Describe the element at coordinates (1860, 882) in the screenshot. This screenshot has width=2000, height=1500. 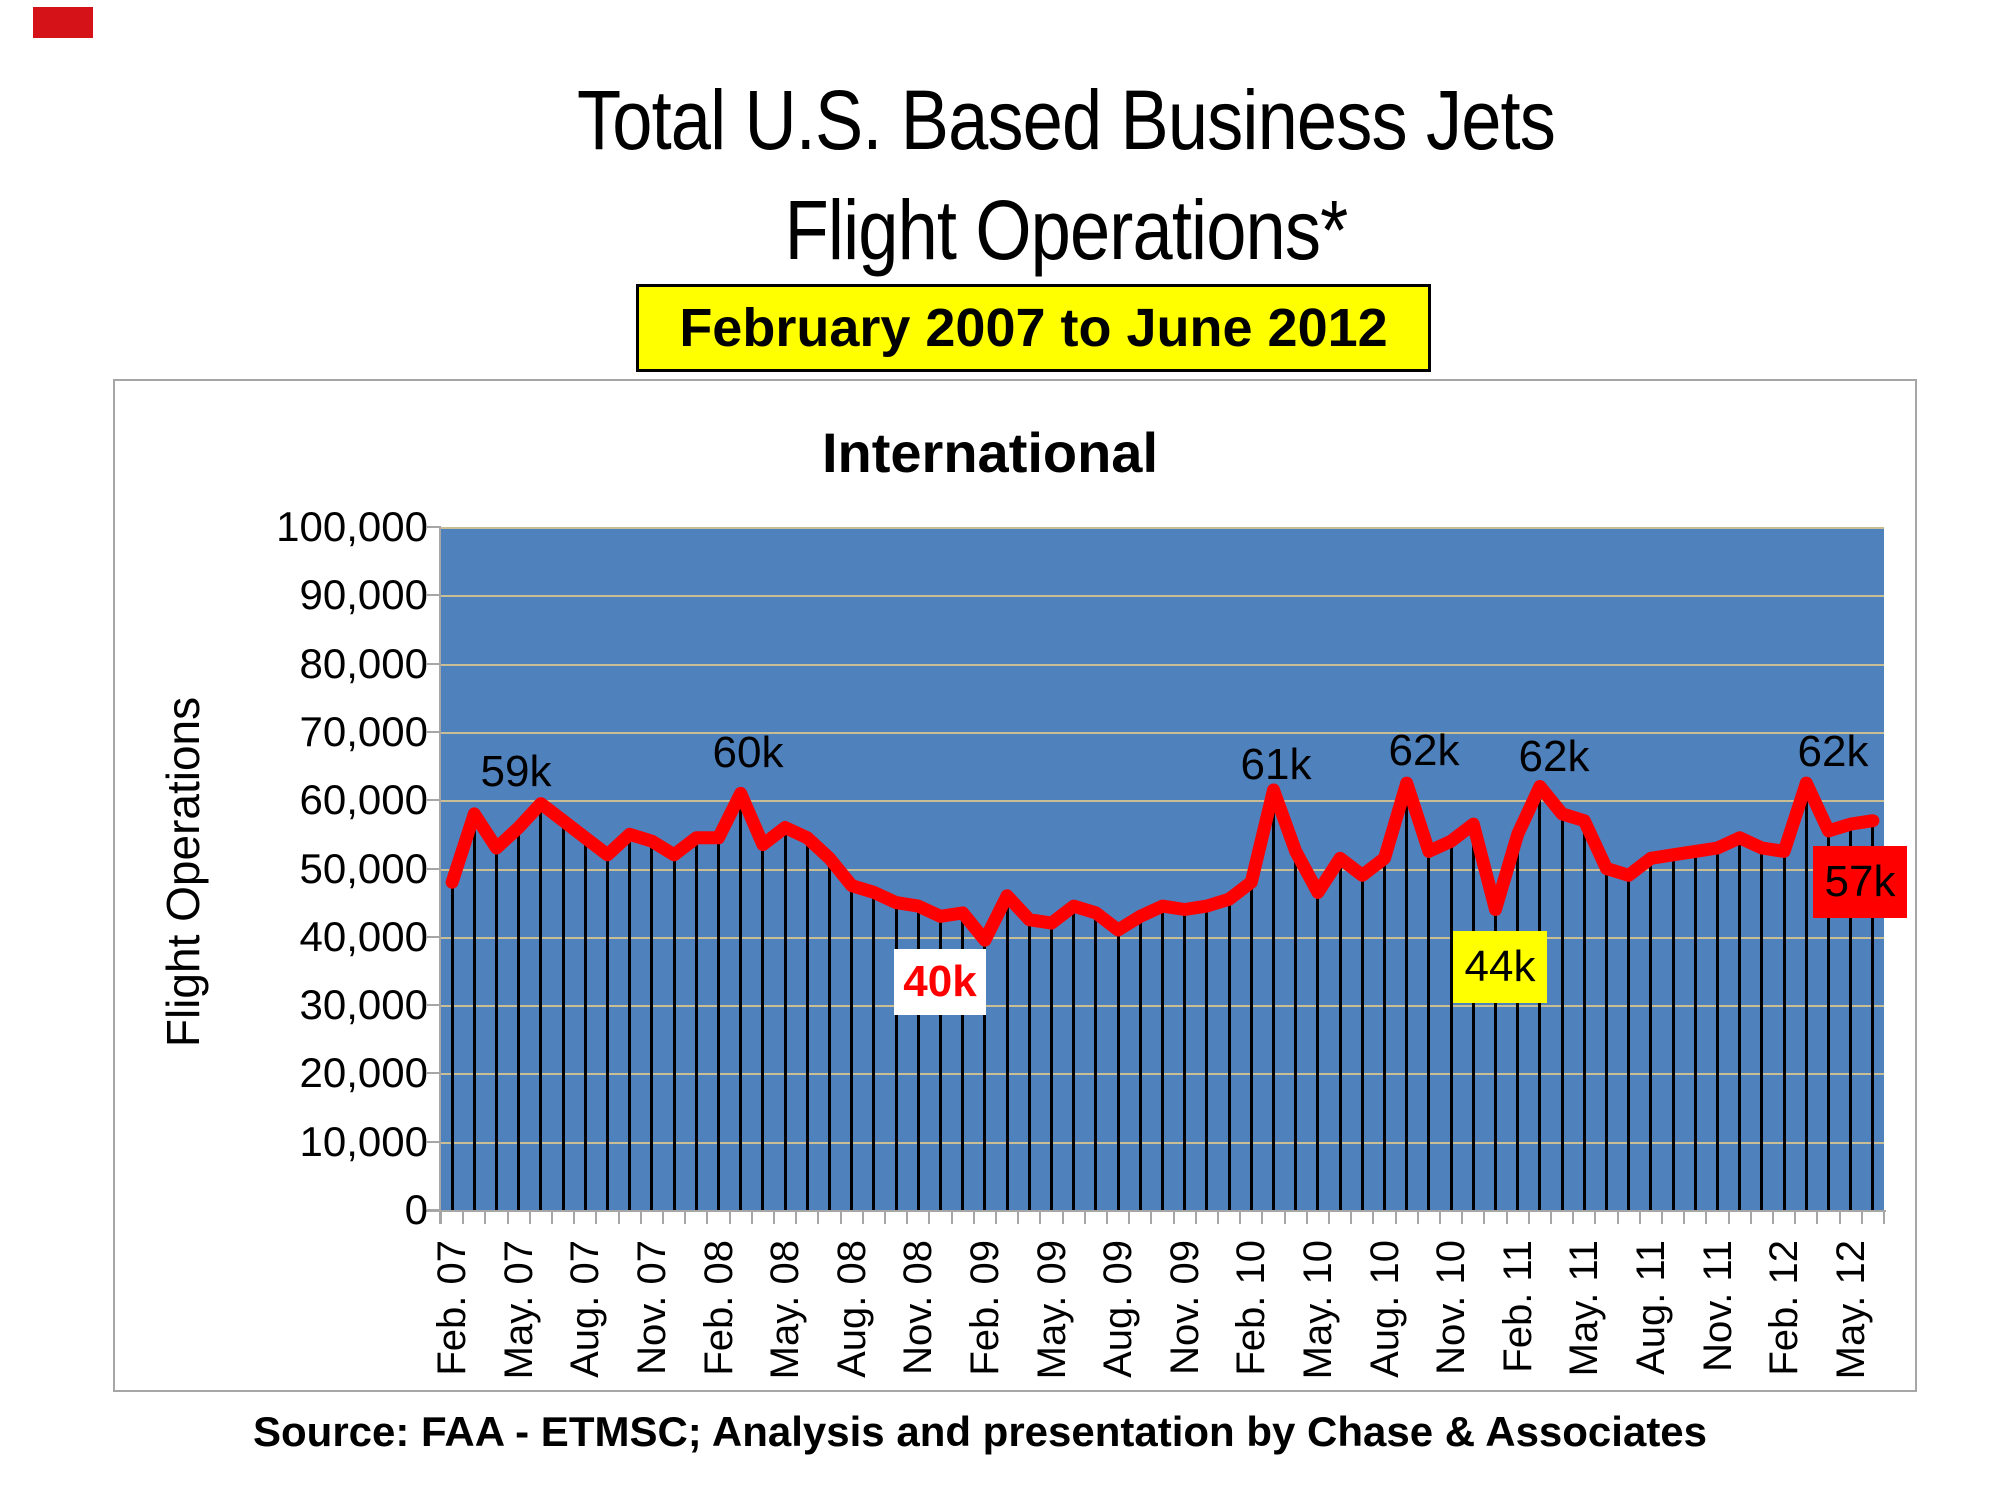
I see `data-label-57k: 57k` at that location.